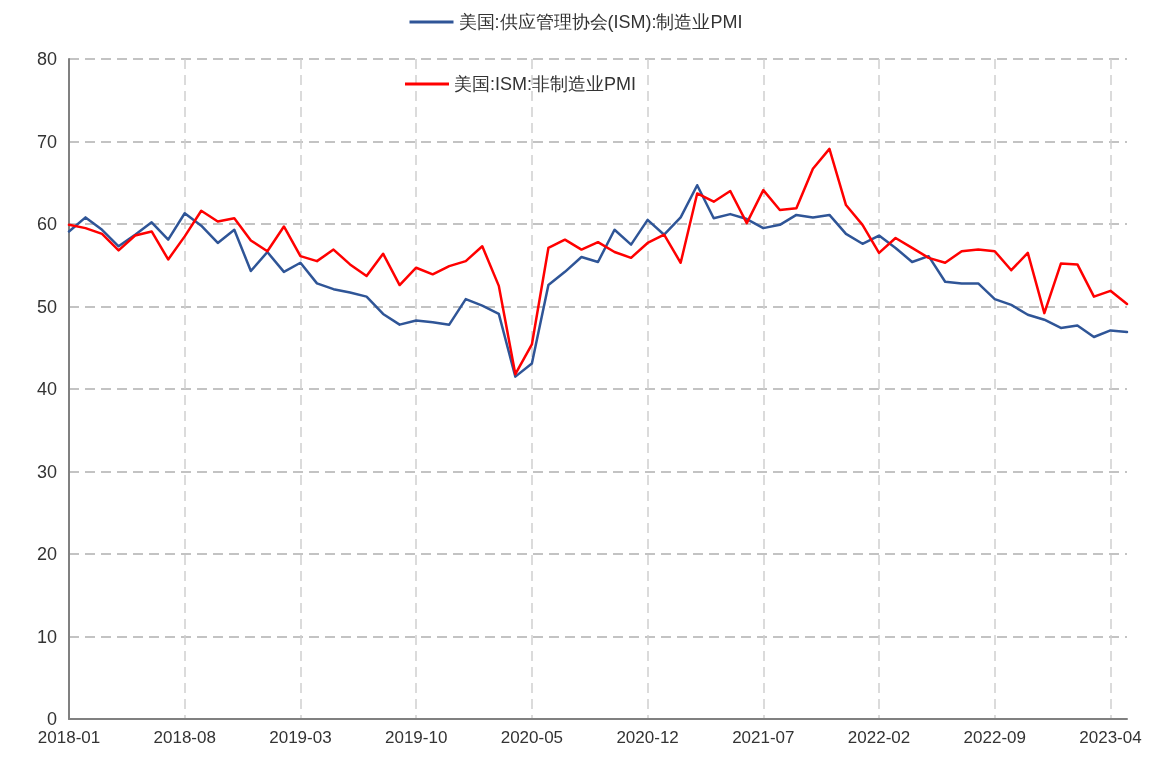 The image size is (1152, 763). Describe the element at coordinates (647, 737) in the screenshot. I see `x-tick-label: 2020-12` at that location.